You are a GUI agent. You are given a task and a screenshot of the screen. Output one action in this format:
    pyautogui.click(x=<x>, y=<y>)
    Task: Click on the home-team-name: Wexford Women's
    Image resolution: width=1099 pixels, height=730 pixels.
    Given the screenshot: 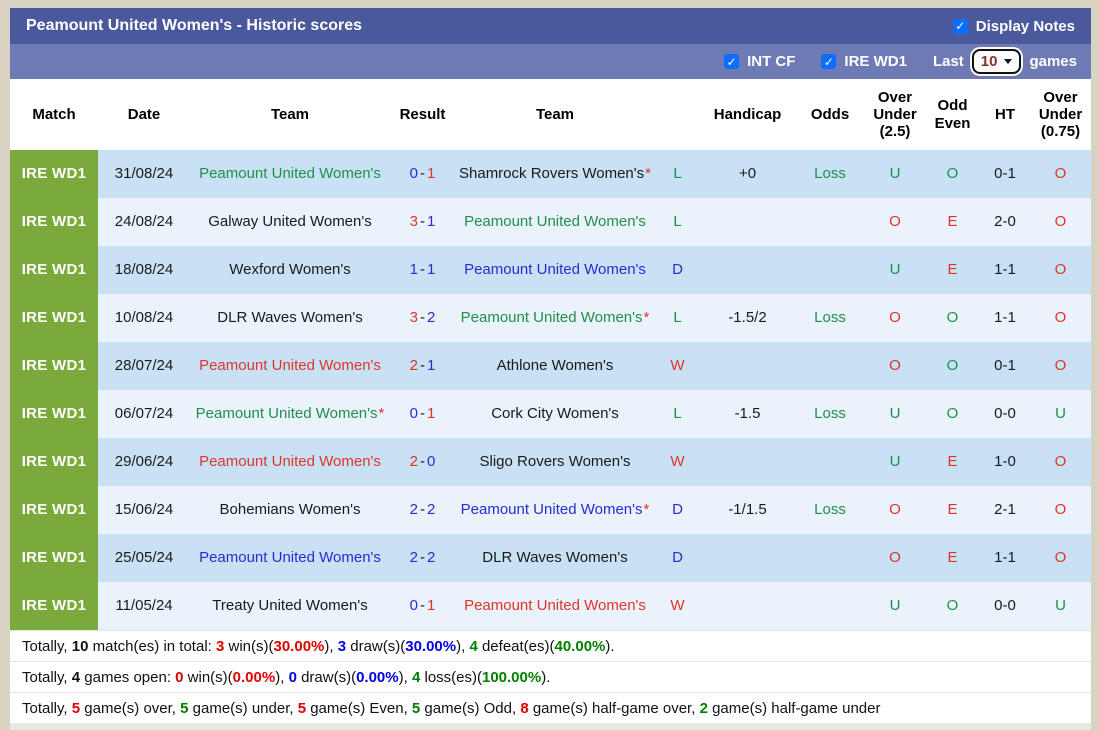 What is the action you would take?
    pyautogui.click(x=290, y=269)
    